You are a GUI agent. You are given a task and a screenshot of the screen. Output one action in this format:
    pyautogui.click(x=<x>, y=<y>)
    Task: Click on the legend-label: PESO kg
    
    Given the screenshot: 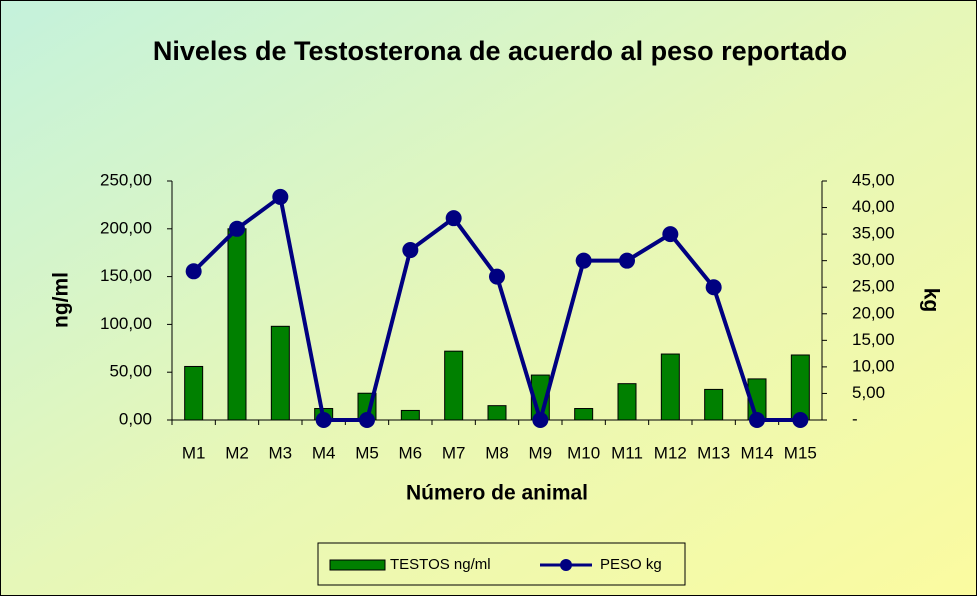 What is the action you would take?
    pyautogui.click(x=631, y=564)
    